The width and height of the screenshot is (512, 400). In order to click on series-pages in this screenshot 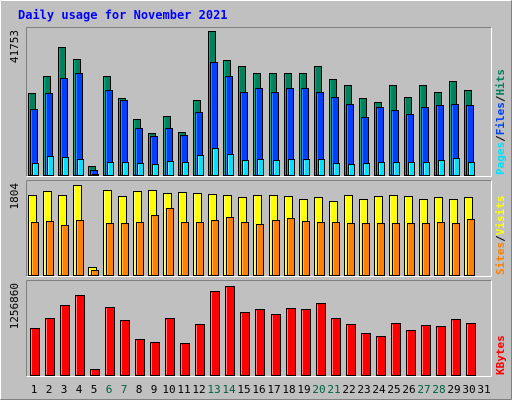, I will do `click(253, 162)`.